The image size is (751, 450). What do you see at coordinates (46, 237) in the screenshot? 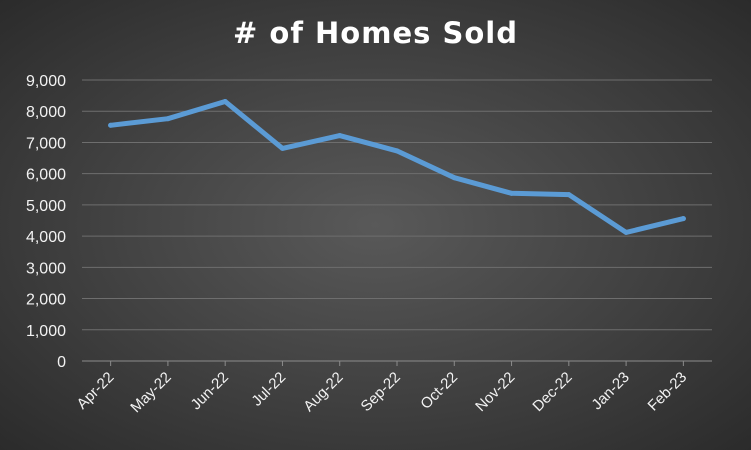
I see `y-tick-label: 4,000` at bounding box center [46, 237].